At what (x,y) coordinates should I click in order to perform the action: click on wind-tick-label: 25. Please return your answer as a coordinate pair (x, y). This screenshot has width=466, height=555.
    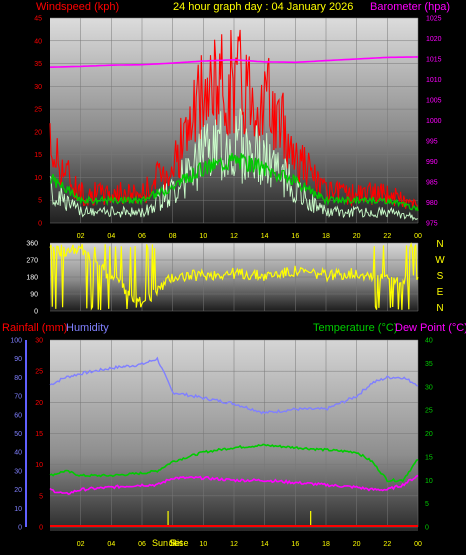
    Looking at the image, I should click on (38, 110).